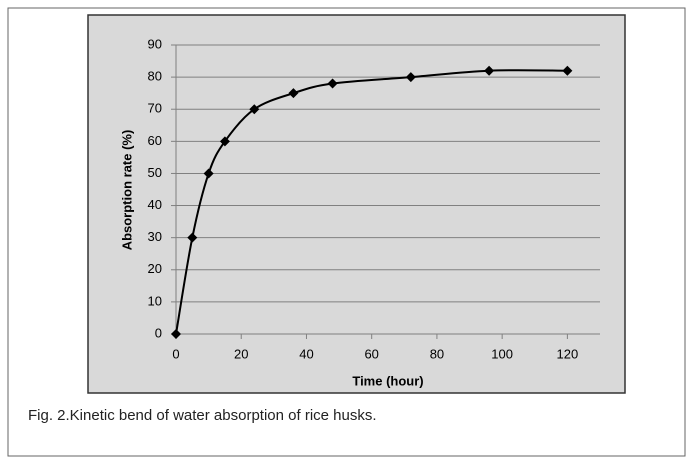 This screenshot has height=464, width=694. What do you see at coordinates (568, 353) in the screenshot?
I see `x-tick-label: 120` at bounding box center [568, 353].